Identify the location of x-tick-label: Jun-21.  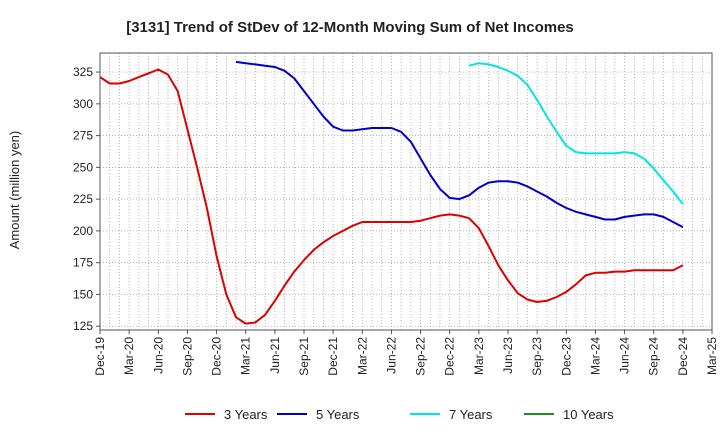
(275, 355).